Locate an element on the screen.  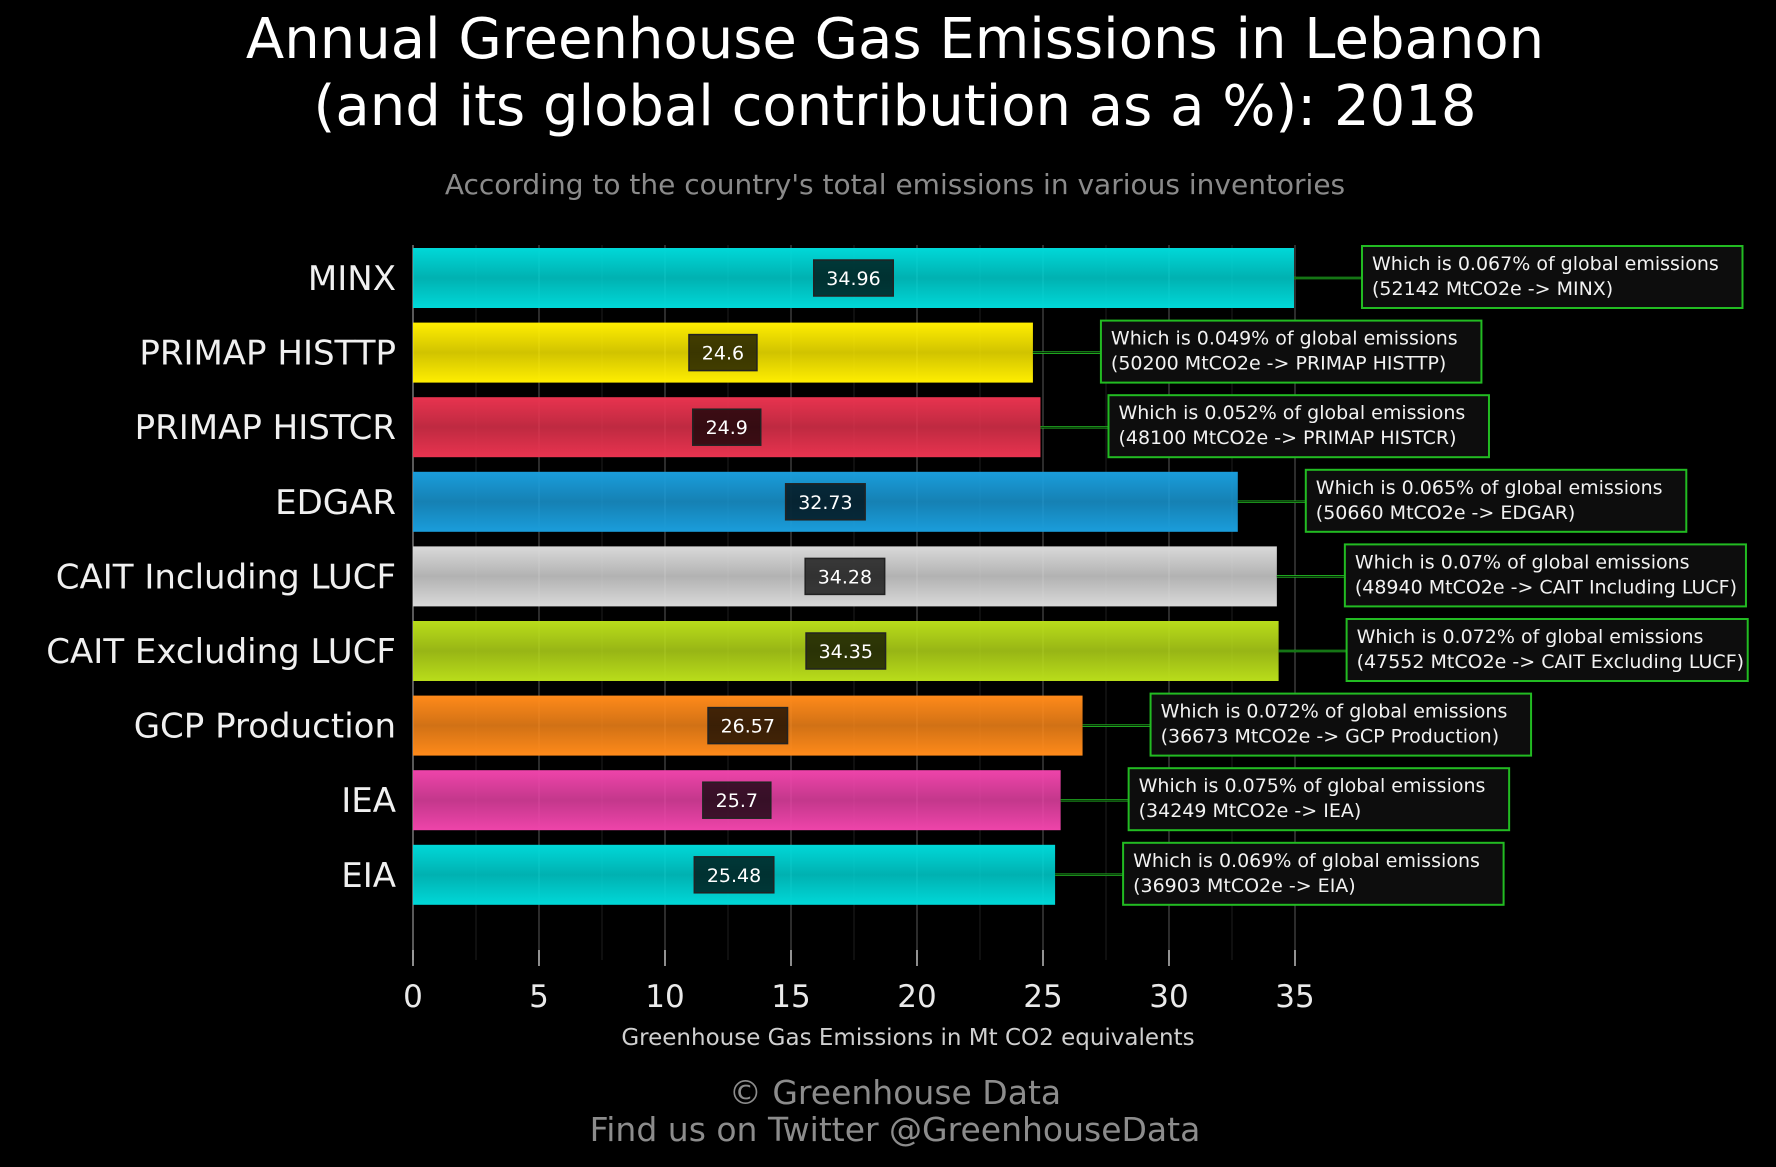
twitter-footer: Find us on Twitter @GreenhouseData is located at coordinates (895, 1129).